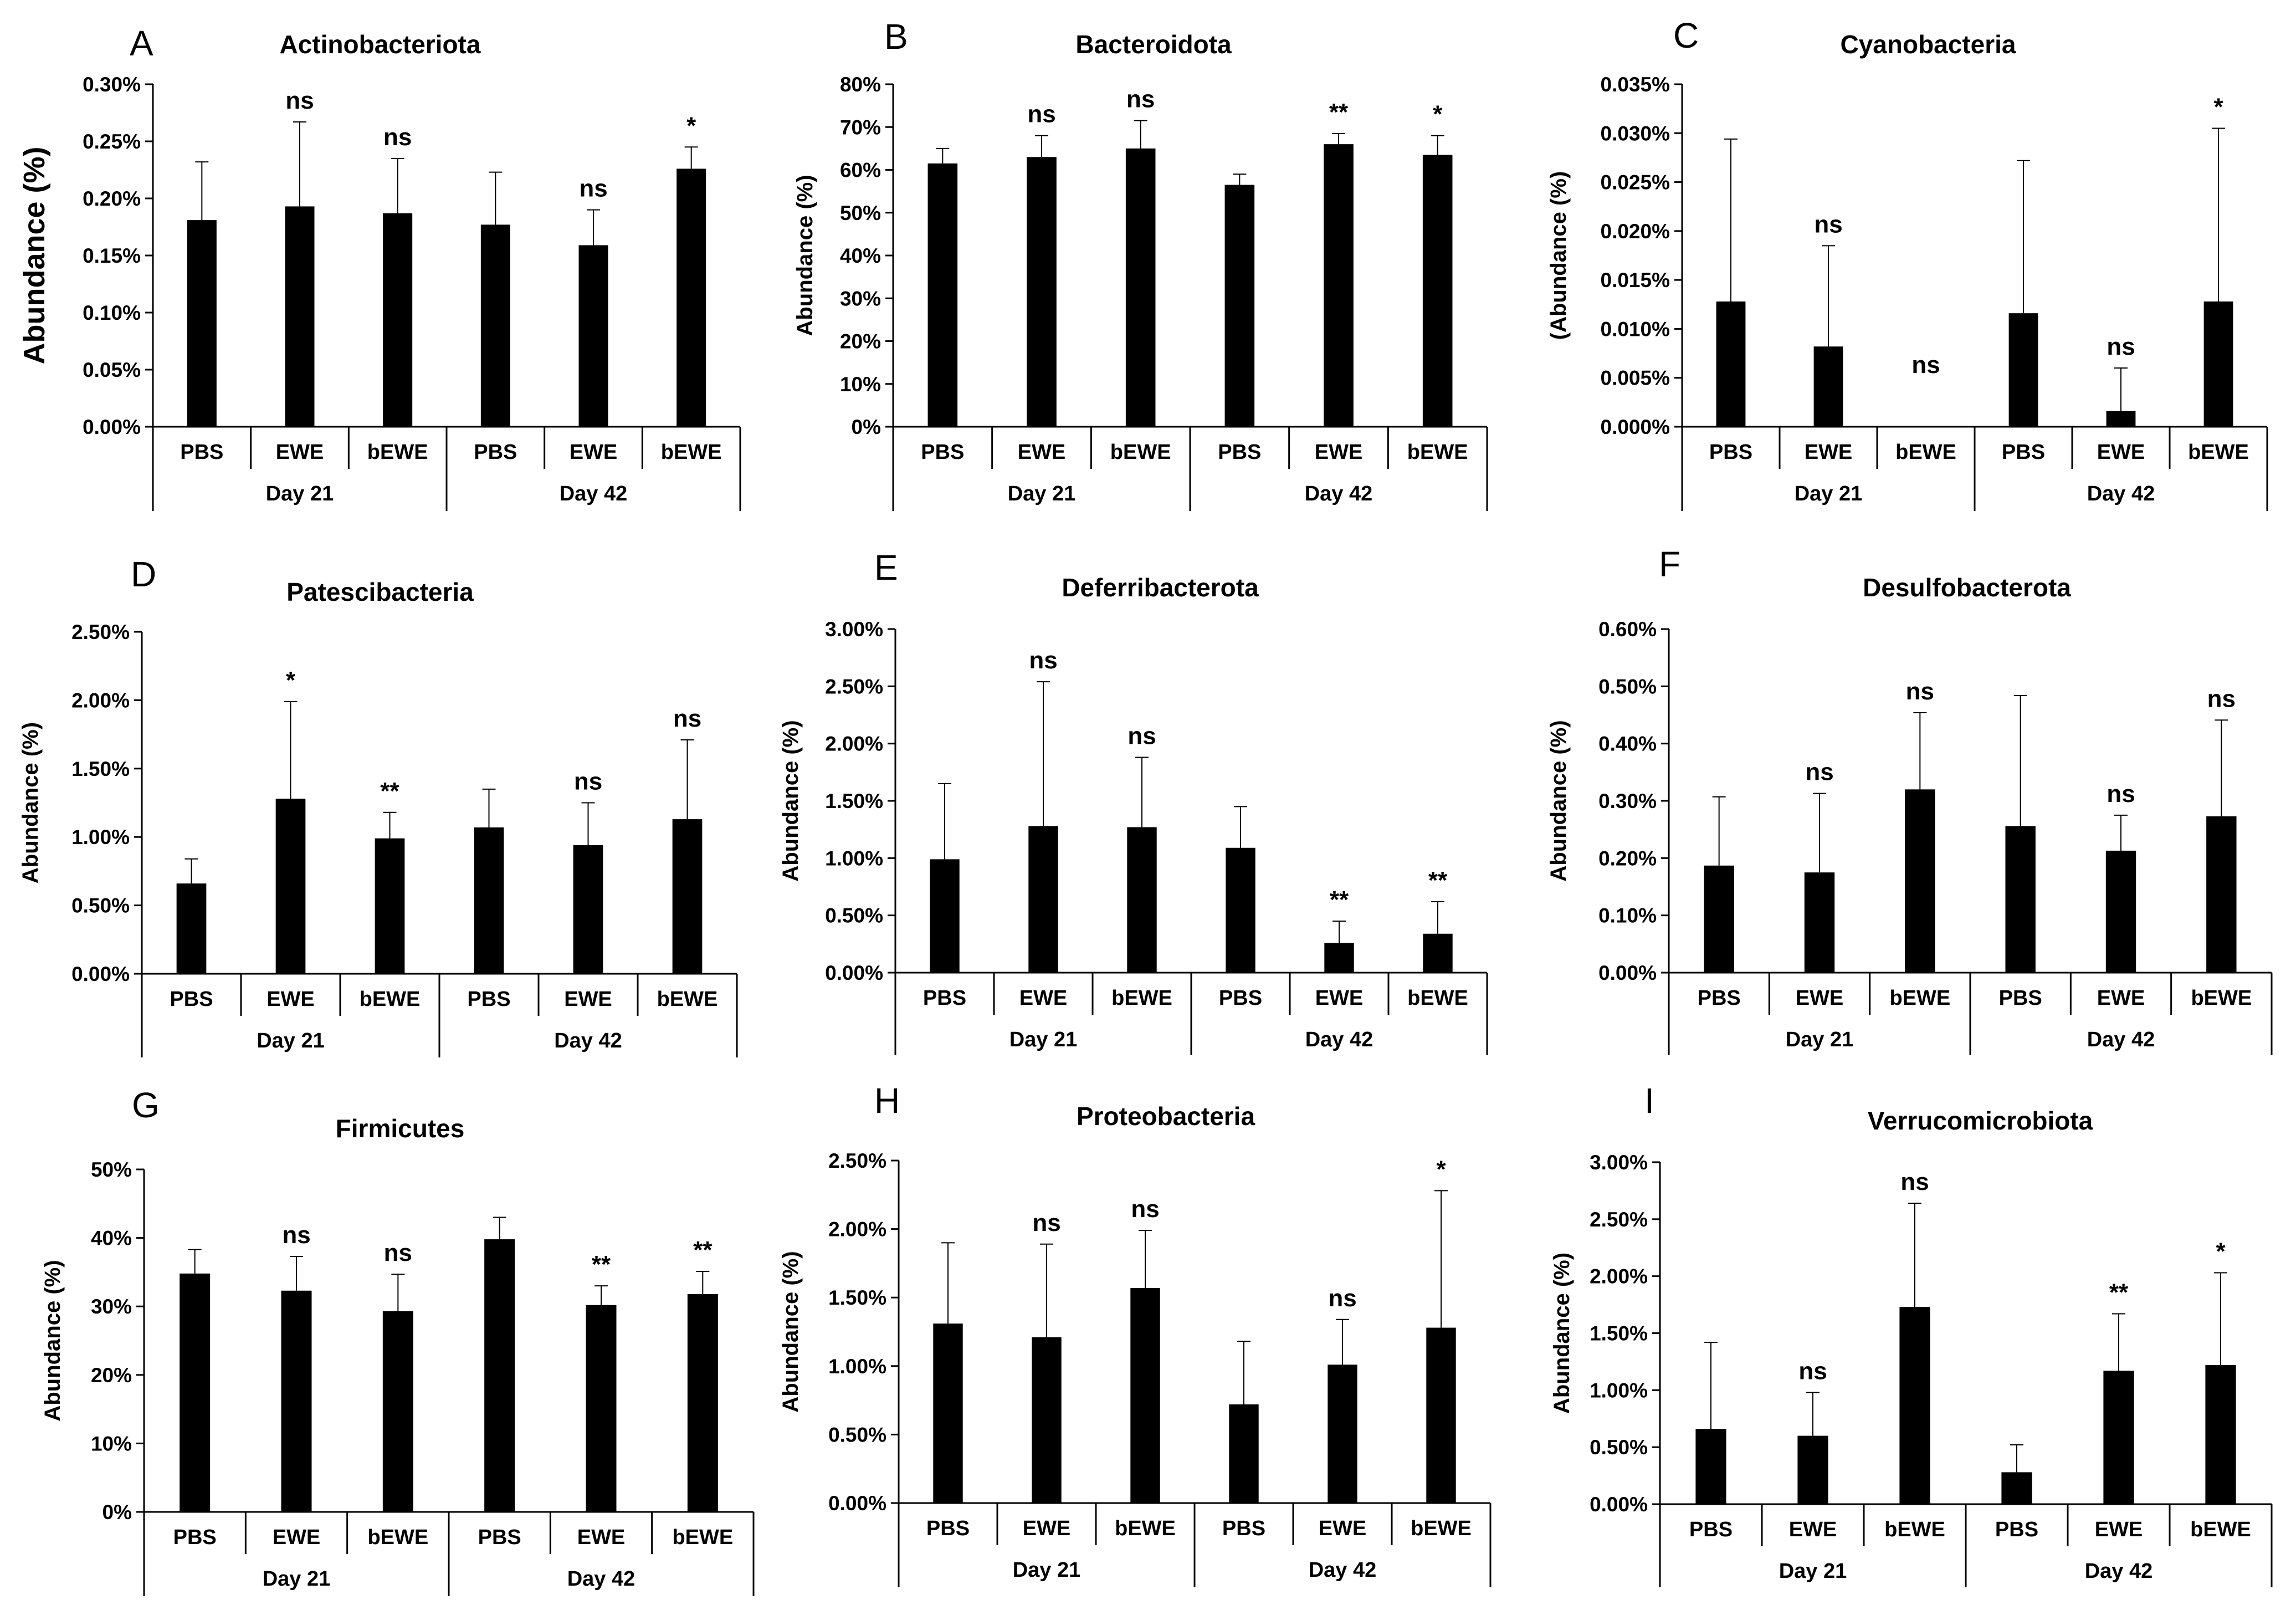 The width and height of the screenshot is (2296, 1615). I want to click on chart-title: Desulfobacterota, so click(1967, 587).